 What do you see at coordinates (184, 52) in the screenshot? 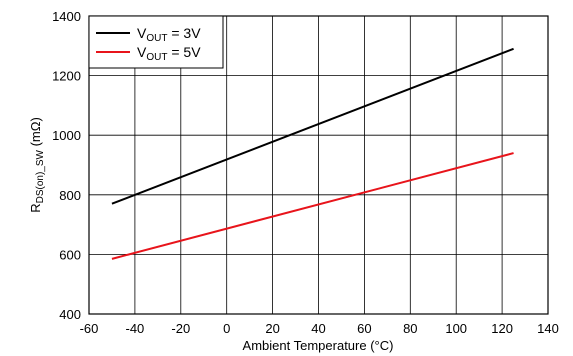
I see `legend-label-5v-tail: = 5V` at bounding box center [184, 52].